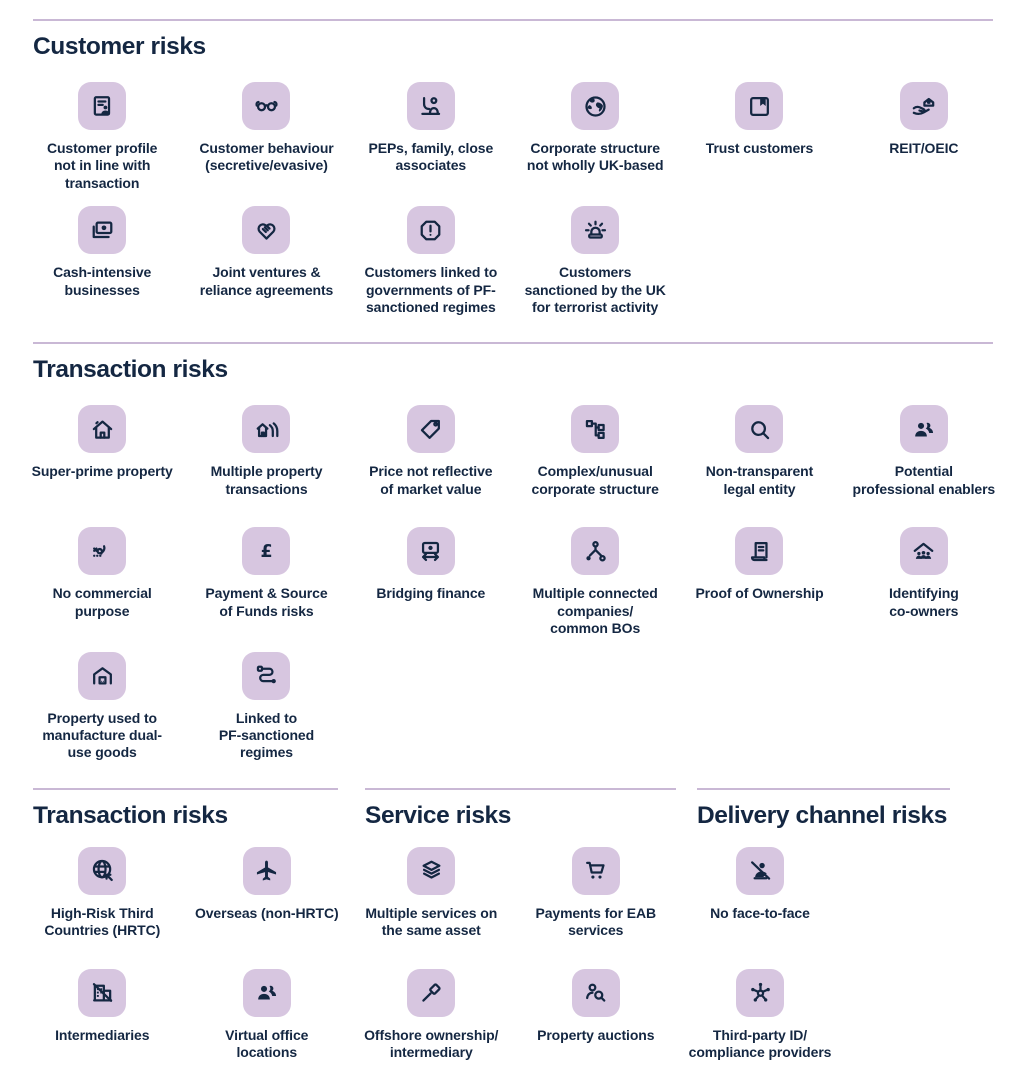 The height and width of the screenshot is (1091, 1026). I want to click on risk-item-label: Linked to PF-sanctioned regimes, so click(266, 735).